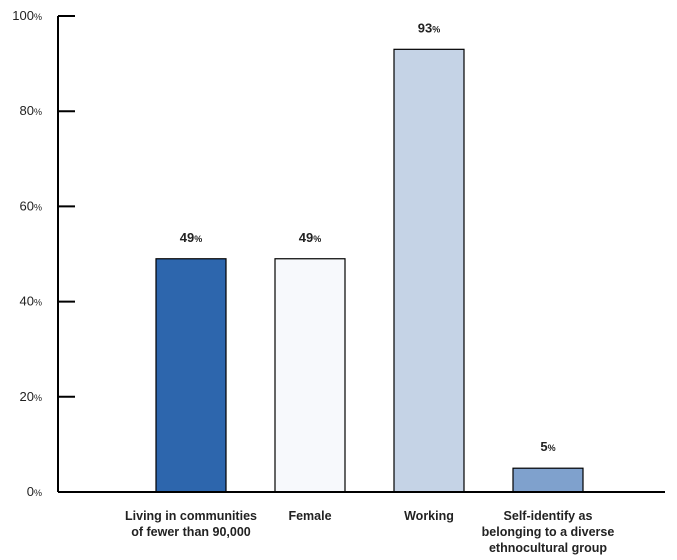 The width and height of the screenshot is (677, 560). I want to click on y-tick-label-100: 100%, so click(27, 15).